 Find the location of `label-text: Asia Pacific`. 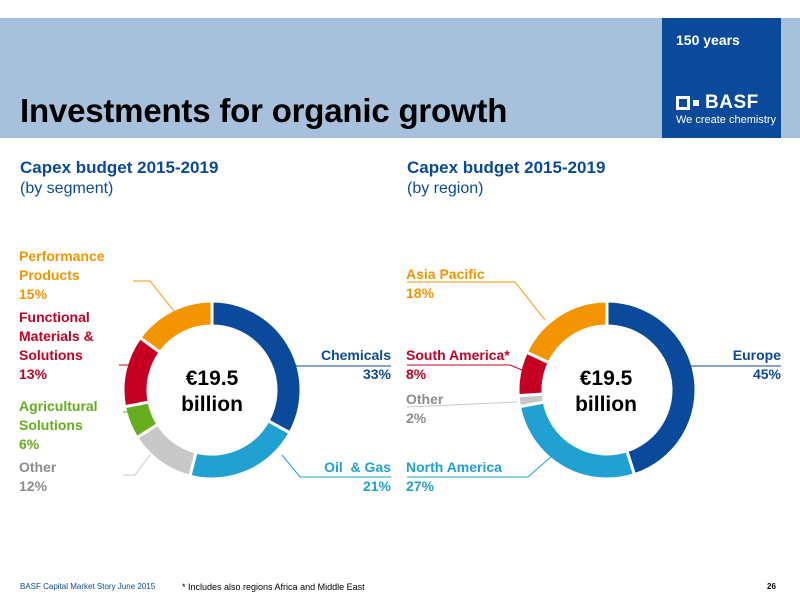

label-text: Asia Pacific is located at coordinates (445, 274).